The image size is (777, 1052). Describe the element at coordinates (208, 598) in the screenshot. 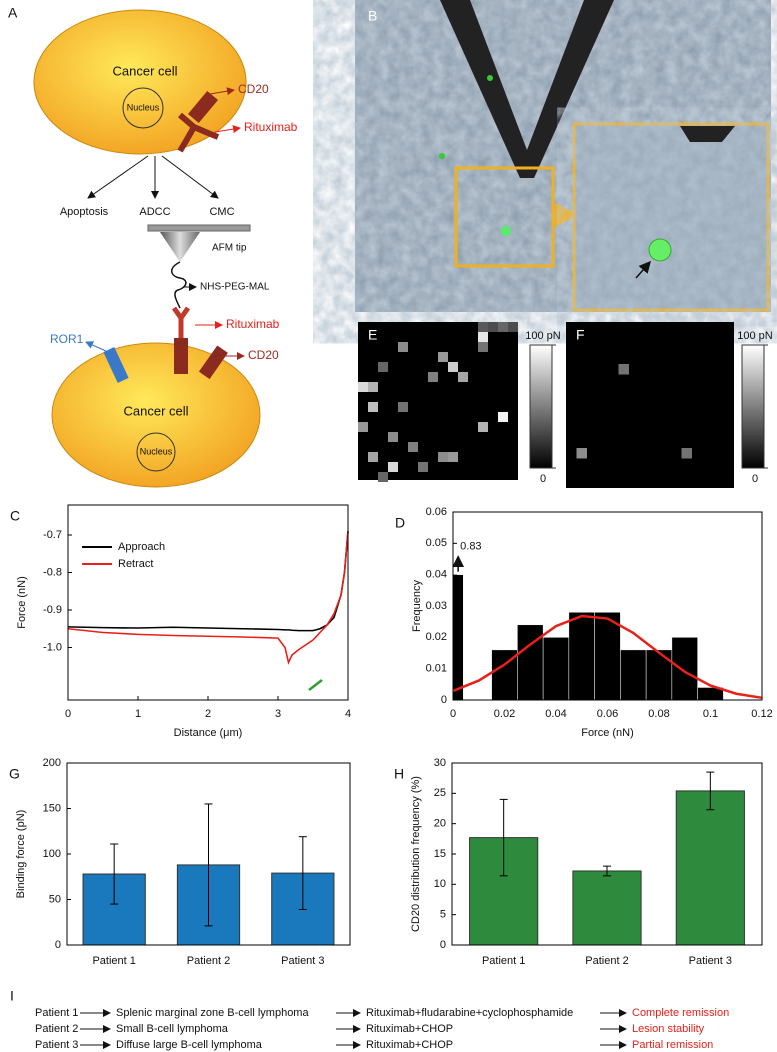

I see `line` at that location.